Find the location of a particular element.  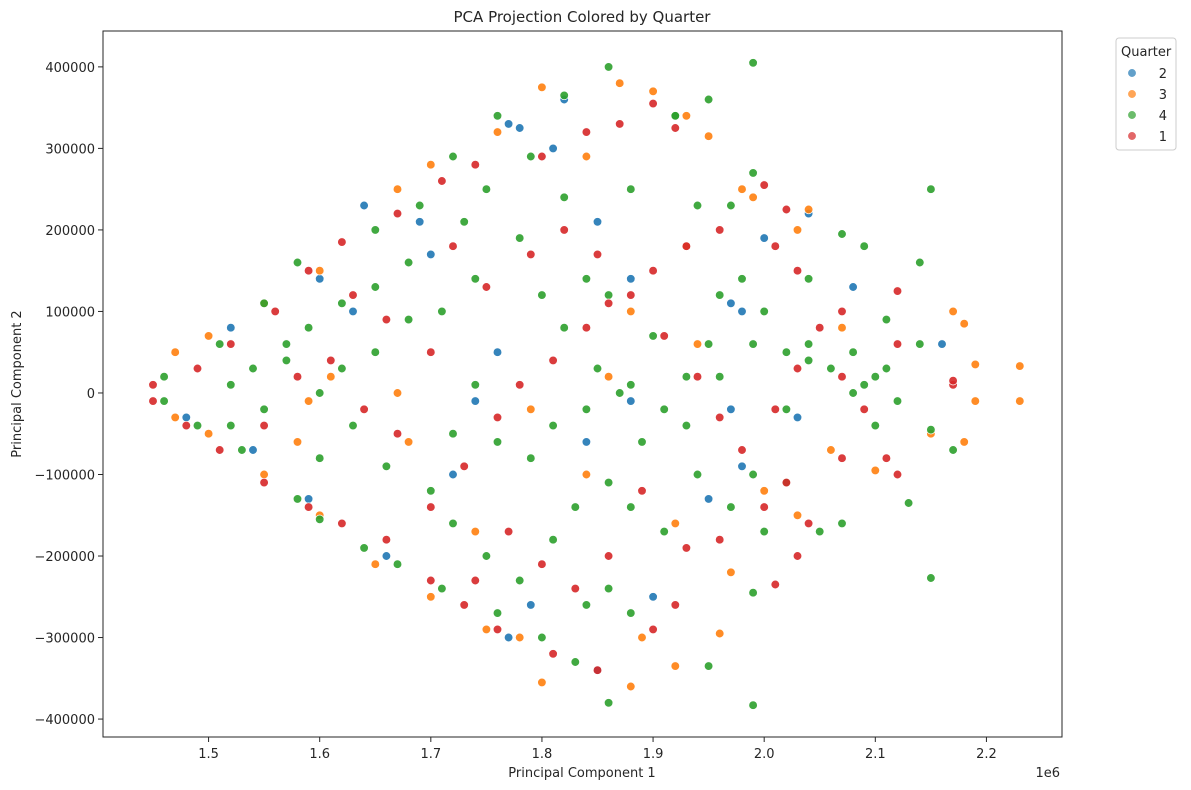

legend-label: 3 is located at coordinates (1163, 95).